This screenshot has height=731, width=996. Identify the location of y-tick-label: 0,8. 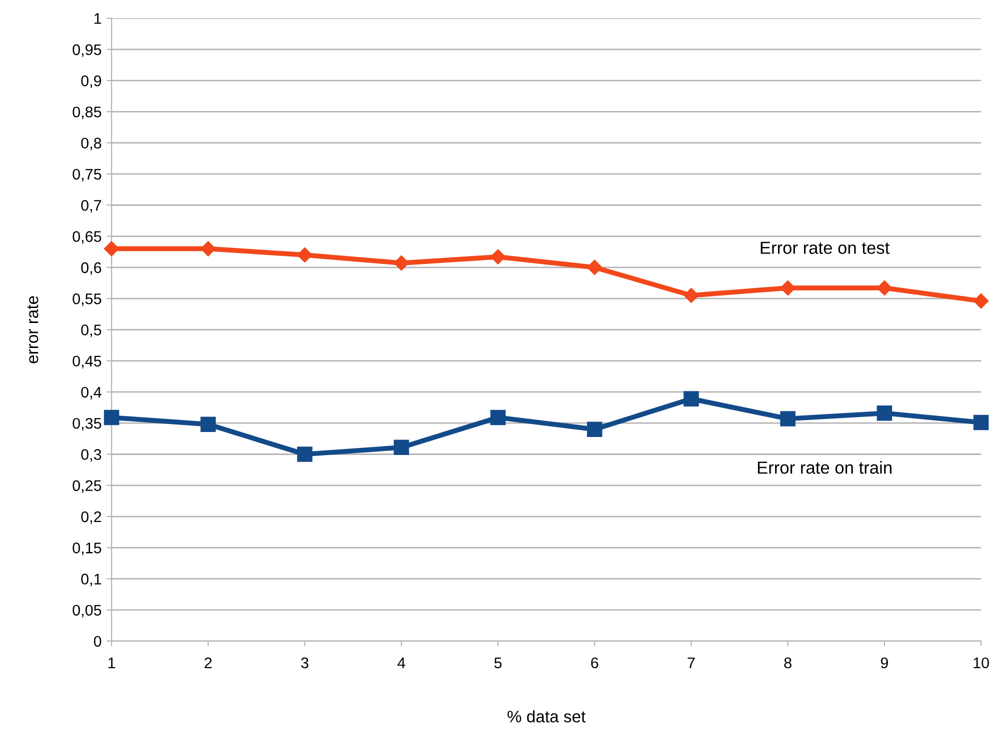
(91, 144).